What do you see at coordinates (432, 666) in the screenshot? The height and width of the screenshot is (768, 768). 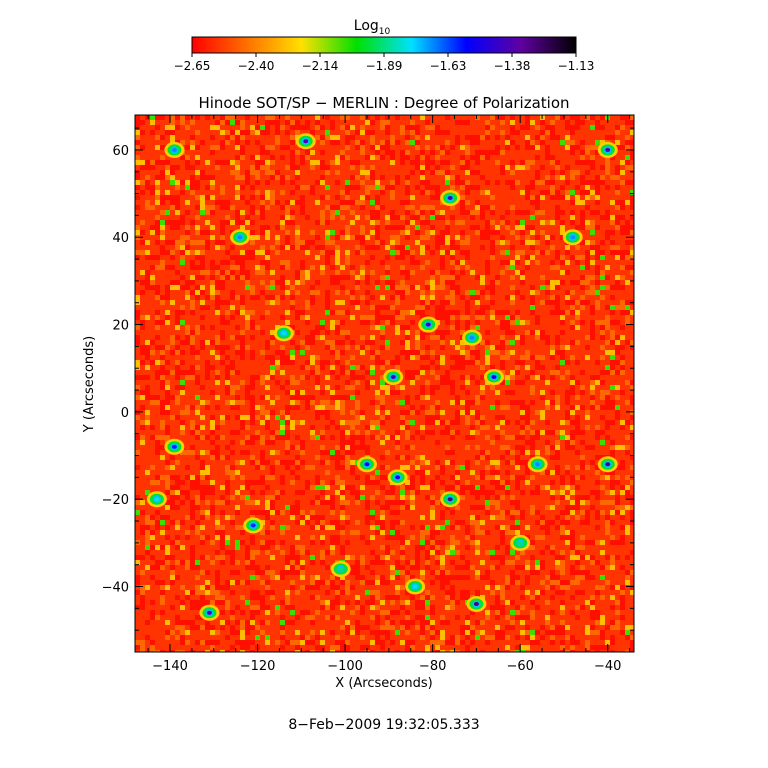 I see `x-tick-label: −80` at bounding box center [432, 666].